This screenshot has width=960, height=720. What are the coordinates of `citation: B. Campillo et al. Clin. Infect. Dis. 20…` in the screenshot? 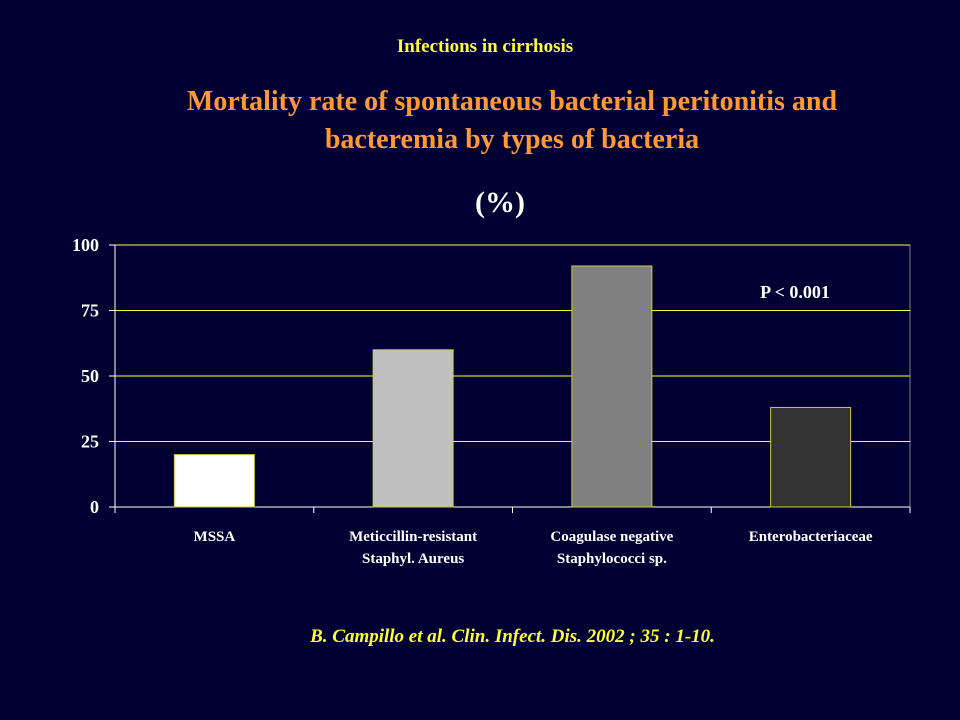 It's located at (512, 636).